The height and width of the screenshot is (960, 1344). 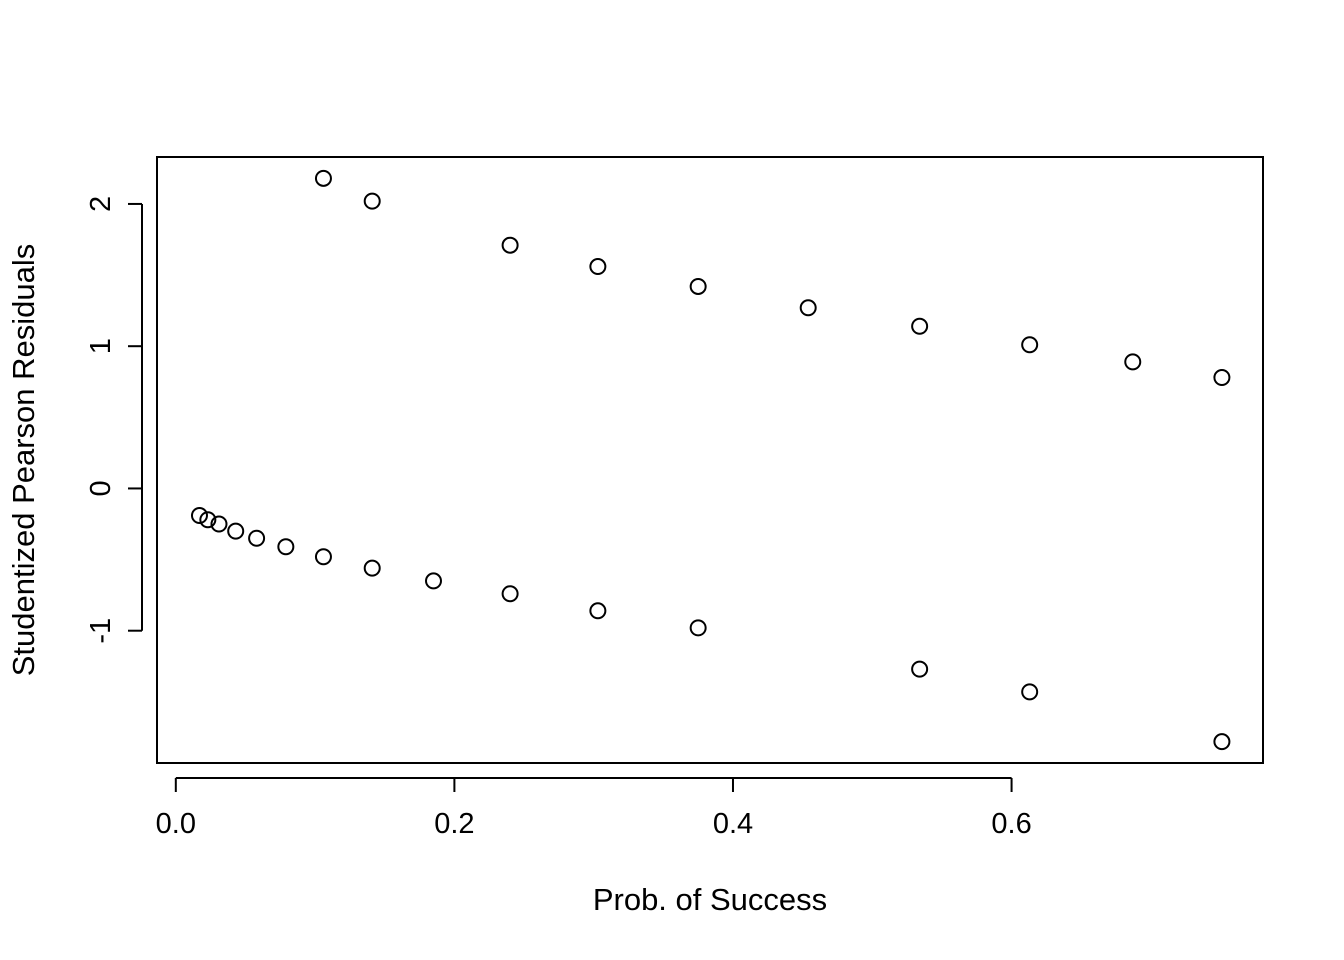 I want to click on x-tick-label: 0.4, so click(x=733, y=824).